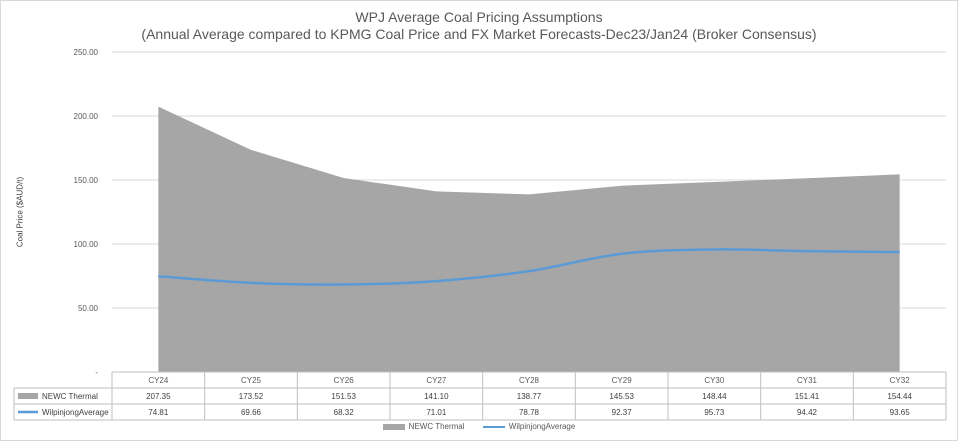 The image size is (958, 441). Describe the element at coordinates (344, 380) in the screenshot. I see `x-tick-label: CY26` at that location.